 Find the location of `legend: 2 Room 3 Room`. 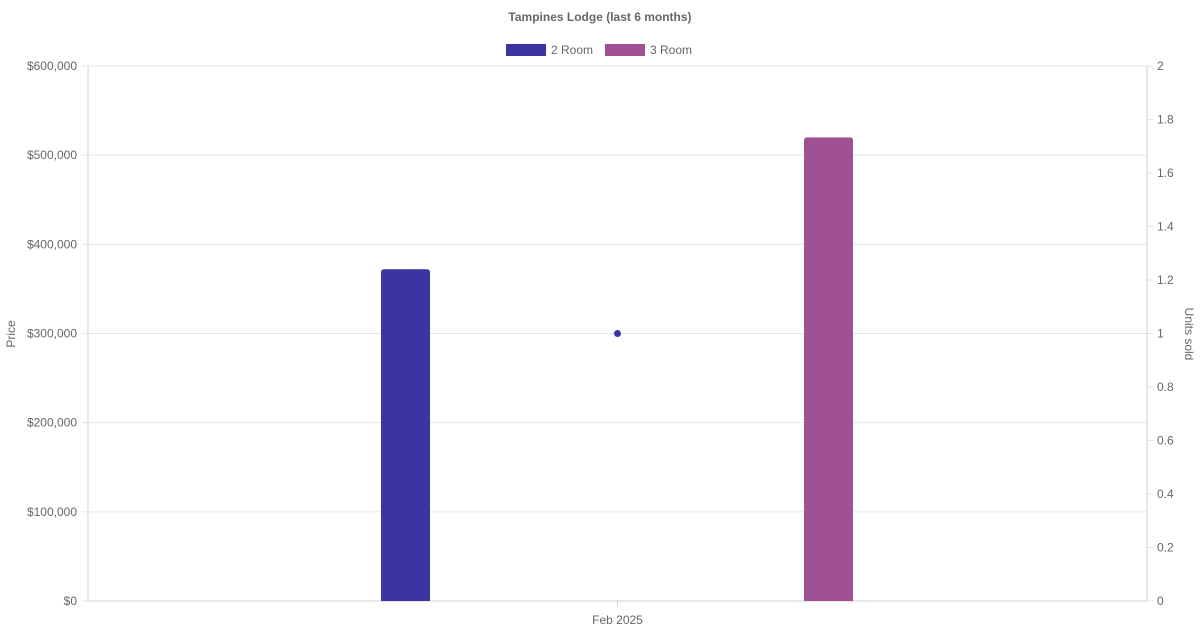

legend: 2 Room 3 Room is located at coordinates (599, 50).